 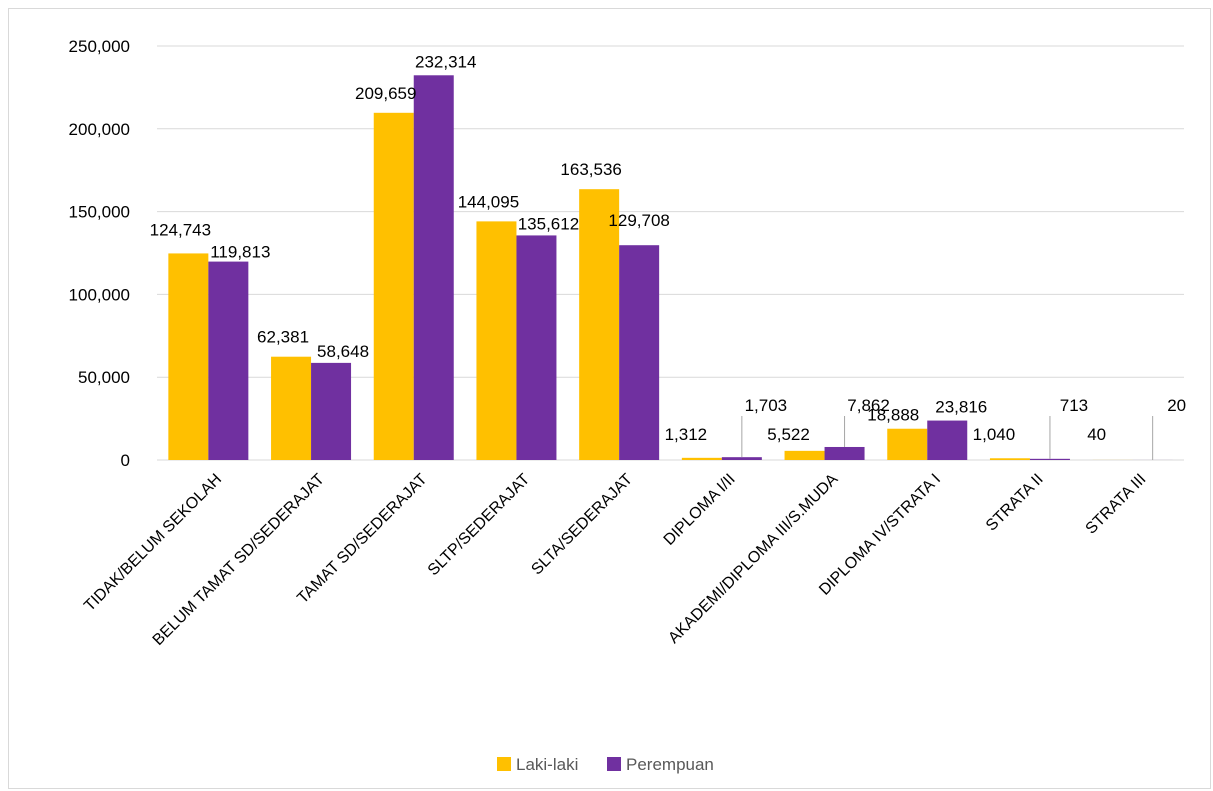 I want to click on bar-laki-laki-tamat-sd-sederajat, so click(x=393, y=286).